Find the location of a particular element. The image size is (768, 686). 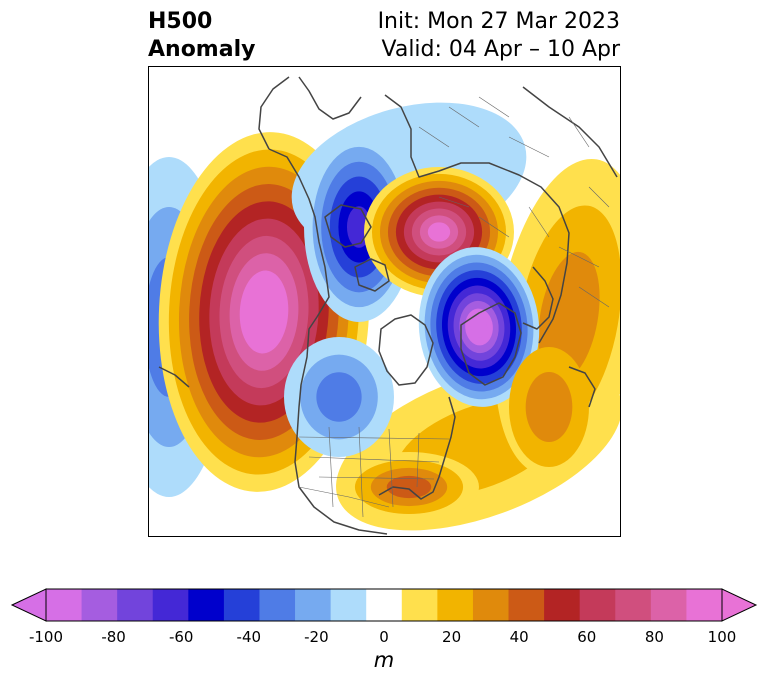

colorbar-tick-label: -40 is located at coordinates (249, 637).